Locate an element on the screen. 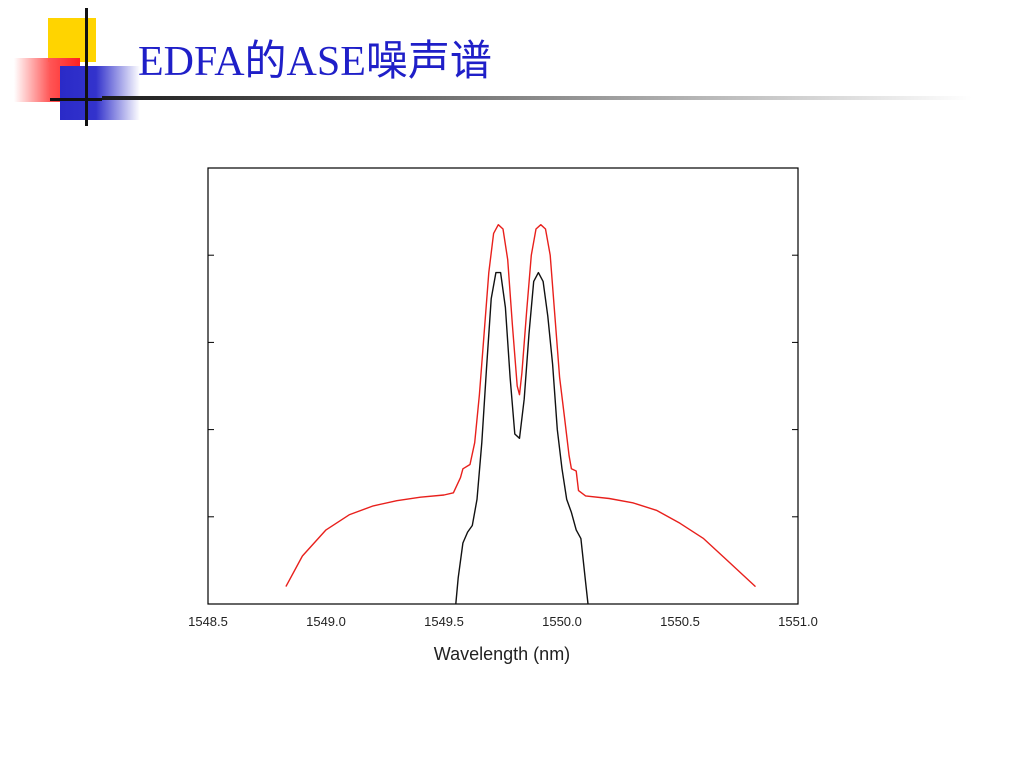 The image size is (1024, 768). x-tick-label-2: 1549.5 is located at coordinates (444, 621).